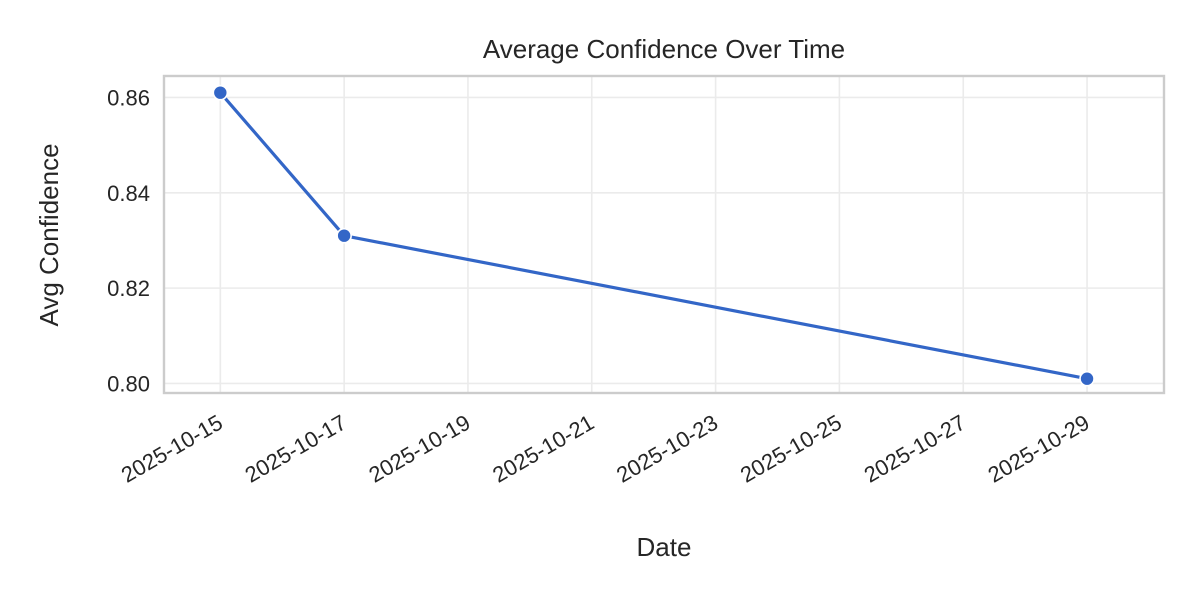  What do you see at coordinates (1039, 449) in the screenshot?
I see `x-tick-label: 2025-10-29` at bounding box center [1039, 449].